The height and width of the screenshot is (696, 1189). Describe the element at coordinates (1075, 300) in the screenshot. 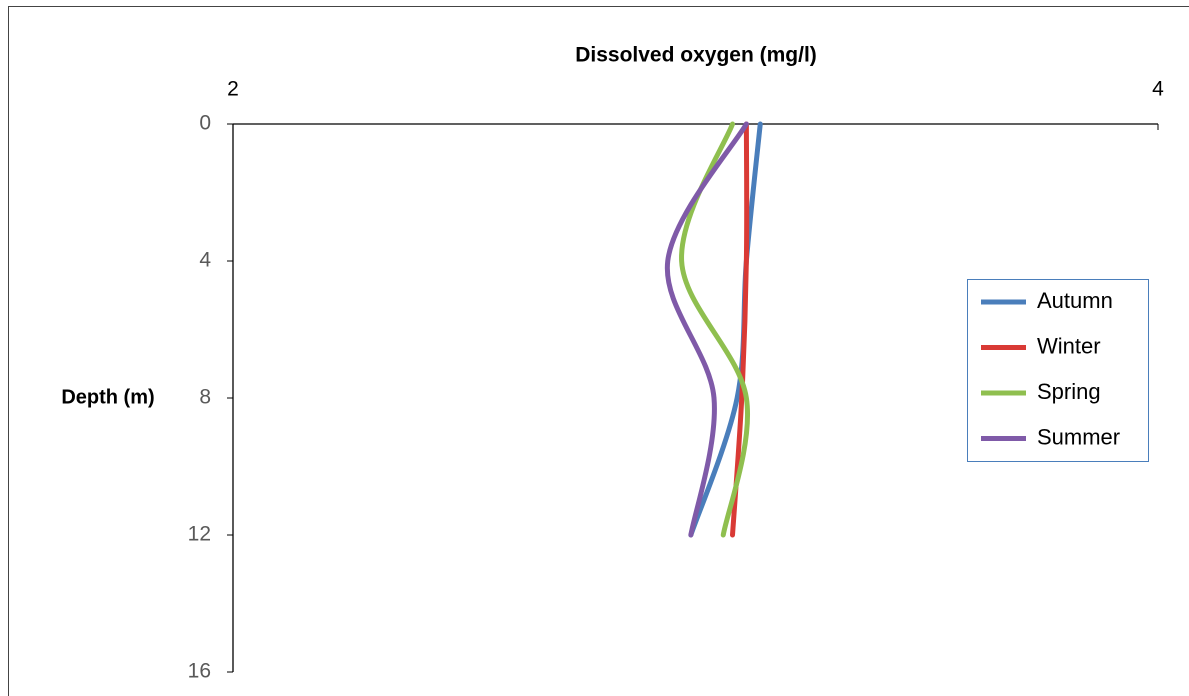

I see `legend-label: Autumn` at that location.